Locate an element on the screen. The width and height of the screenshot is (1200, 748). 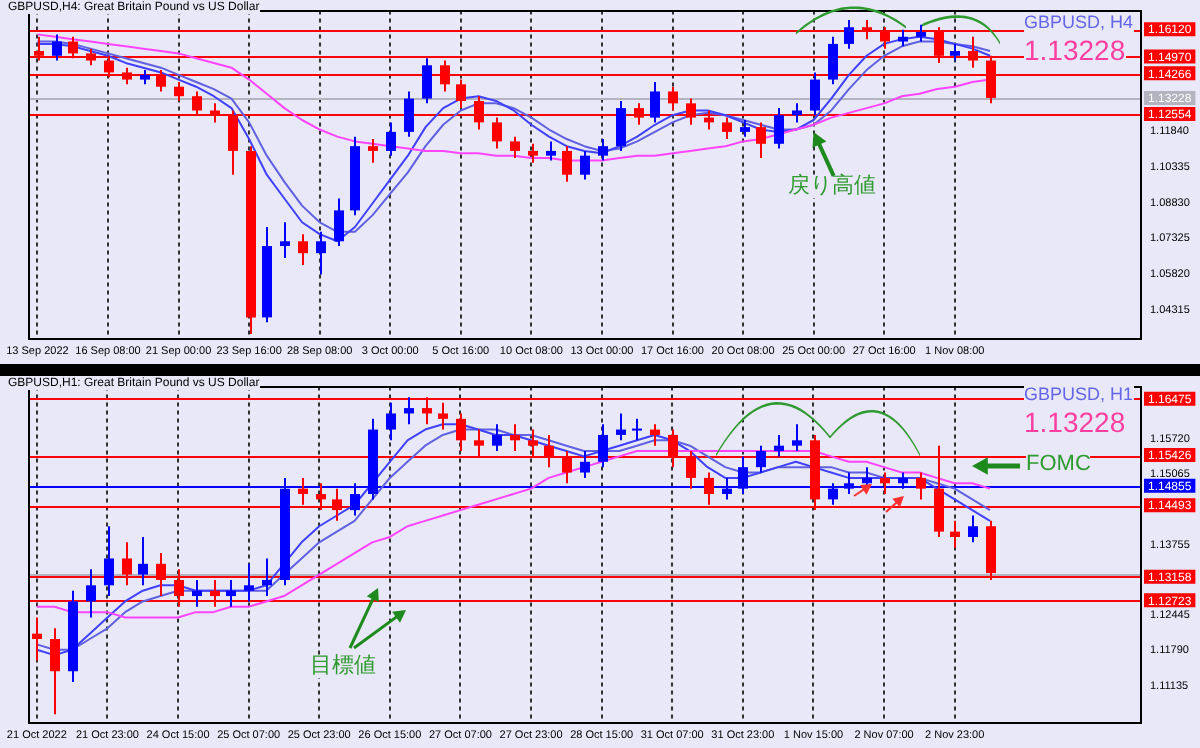
annotation: GBPUSD, H1 is located at coordinates (1079, 394).